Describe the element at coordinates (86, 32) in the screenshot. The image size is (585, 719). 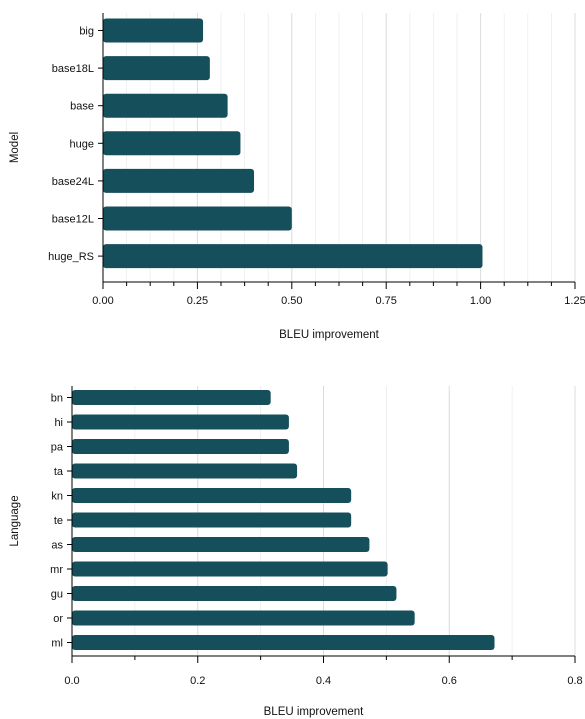
I see `category-label: big` at that location.